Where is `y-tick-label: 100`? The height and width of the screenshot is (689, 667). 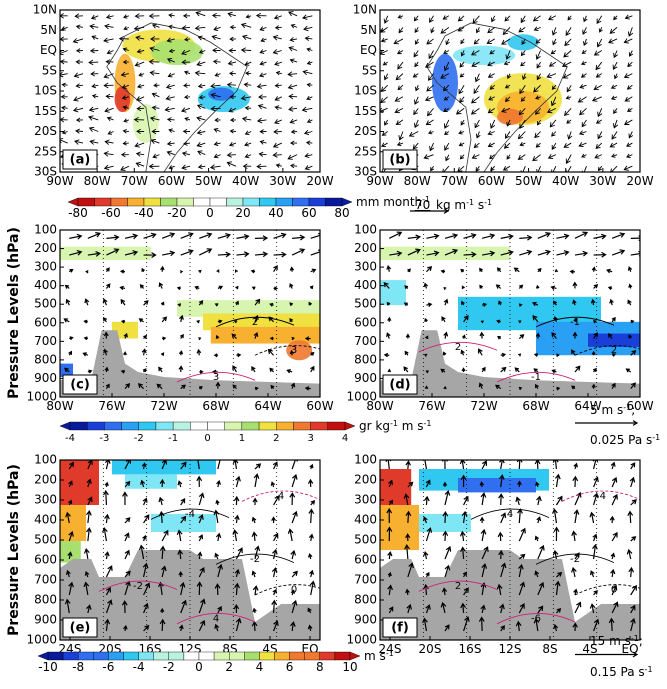 y-tick-label: 100 is located at coordinates (365, 460).